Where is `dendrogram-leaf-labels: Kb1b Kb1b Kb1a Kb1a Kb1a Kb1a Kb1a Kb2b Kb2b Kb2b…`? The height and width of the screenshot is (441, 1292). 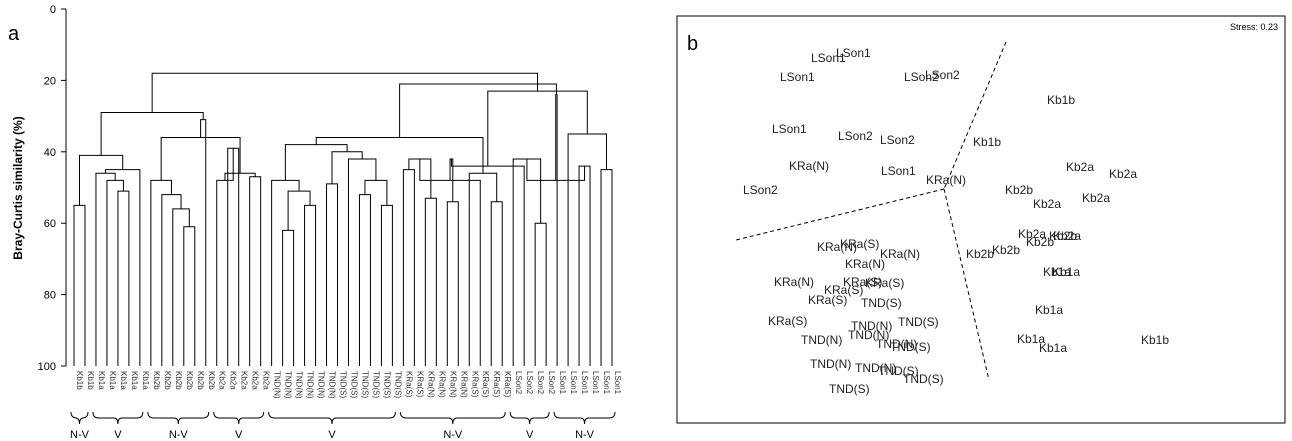
dendrogram-leaf-labels: Kb1b Kb1b Kb1a Kb1a Kb1a Kb1a Kb1a Kb2b Kb2b Kb2b… is located at coordinates (348, 385).